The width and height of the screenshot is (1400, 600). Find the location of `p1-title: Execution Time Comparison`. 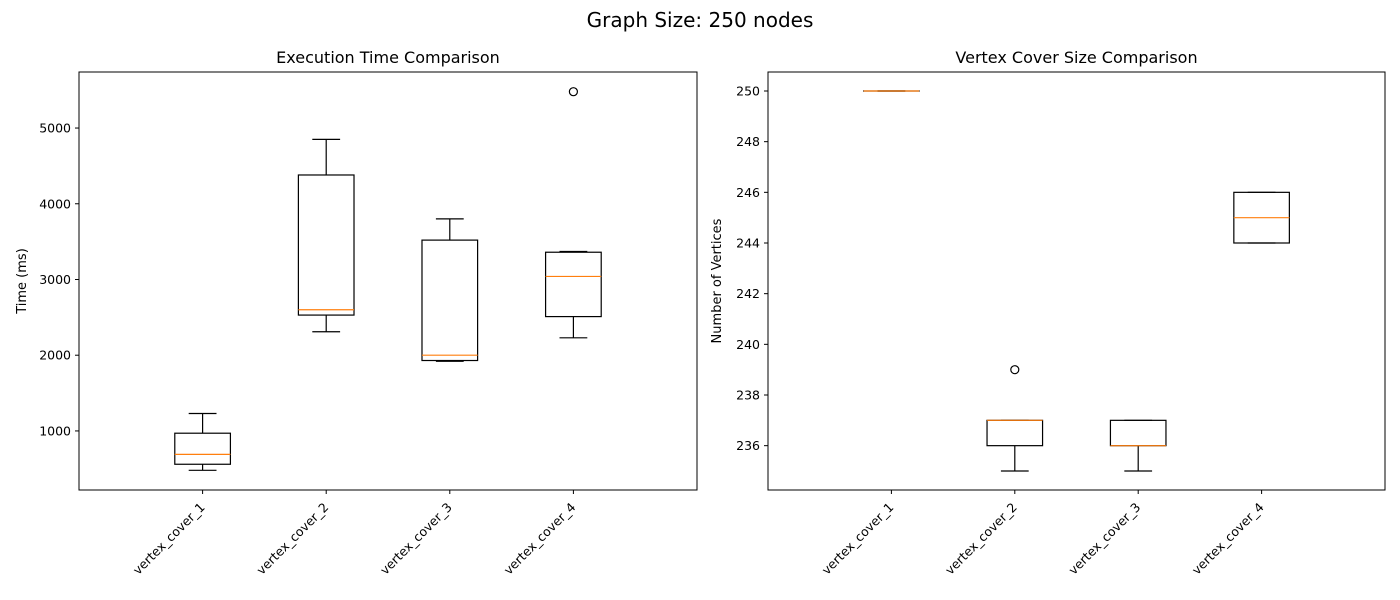

p1-title: Execution Time Comparison is located at coordinates (388, 57).